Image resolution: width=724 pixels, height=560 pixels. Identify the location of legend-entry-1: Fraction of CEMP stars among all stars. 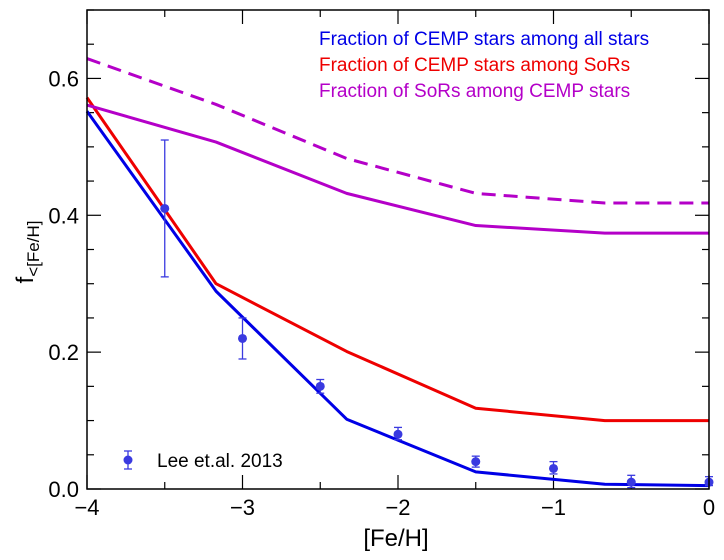
(484, 39).